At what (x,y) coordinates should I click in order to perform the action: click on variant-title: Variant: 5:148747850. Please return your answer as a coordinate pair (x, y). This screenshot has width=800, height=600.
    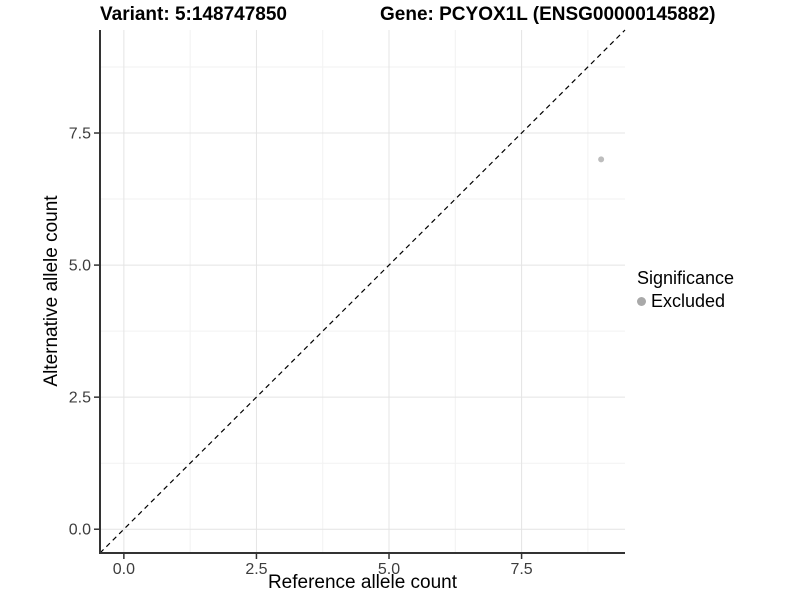
    Looking at the image, I should click on (193, 14).